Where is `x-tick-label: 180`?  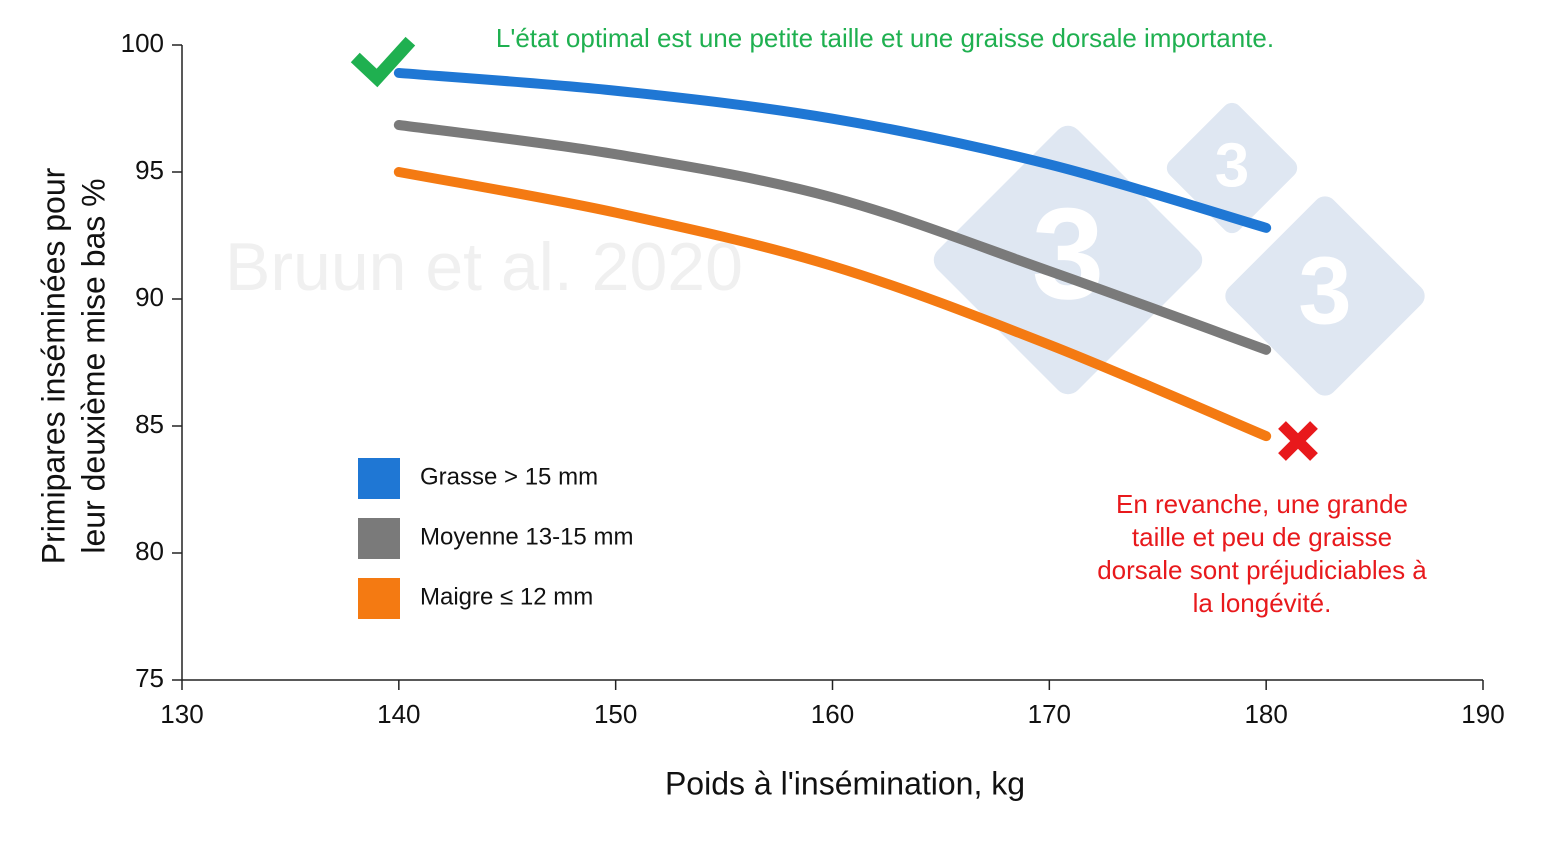 x-tick-label: 180 is located at coordinates (1265, 714).